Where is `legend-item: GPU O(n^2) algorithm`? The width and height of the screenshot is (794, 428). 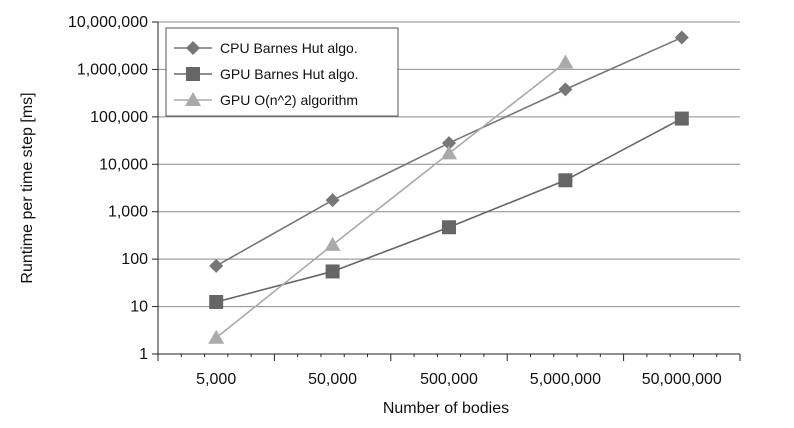 legend-item: GPU O(n^2) algorithm is located at coordinates (266, 100).